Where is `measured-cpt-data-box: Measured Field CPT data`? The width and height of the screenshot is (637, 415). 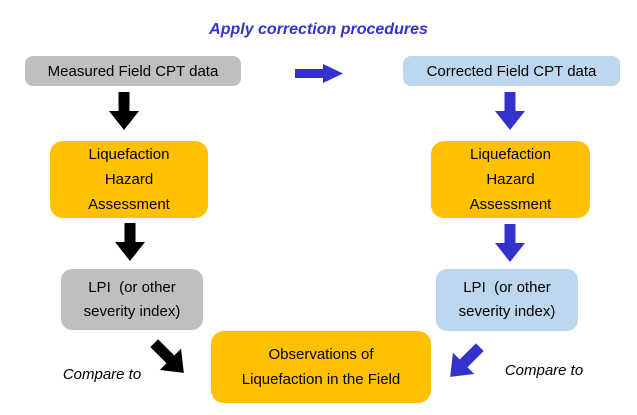 measured-cpt-data-box: Measured Field CPT data is located at coordinates (133, 71).